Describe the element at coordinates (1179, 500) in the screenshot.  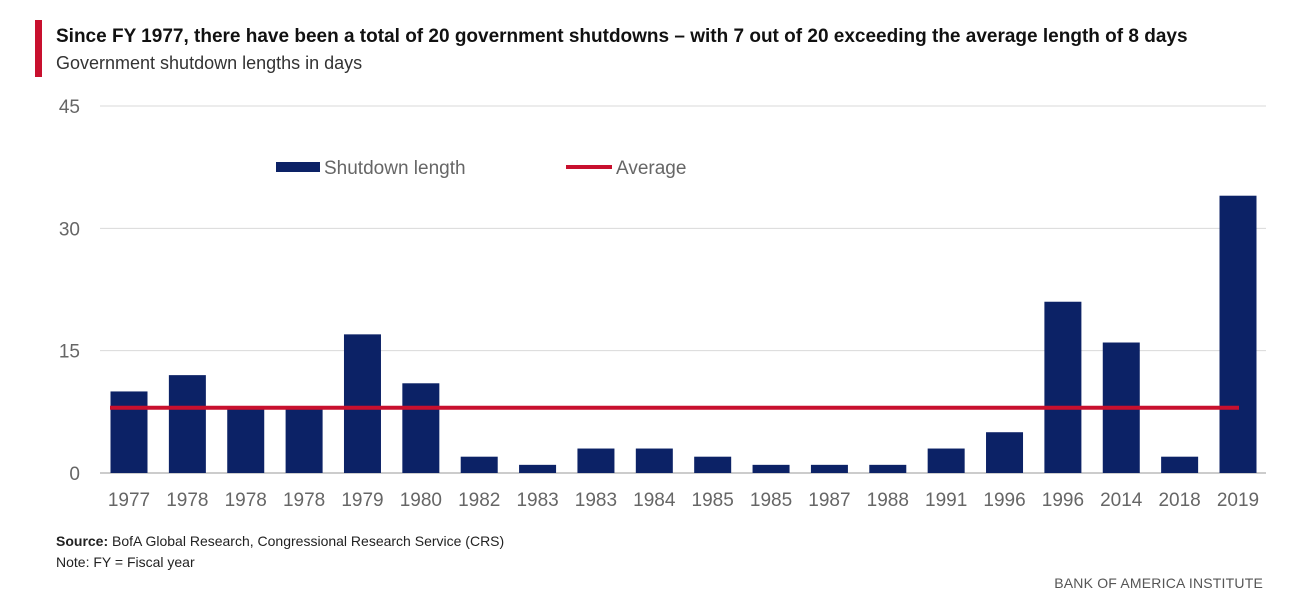
I see `x-tick-label: 2018` at that location.